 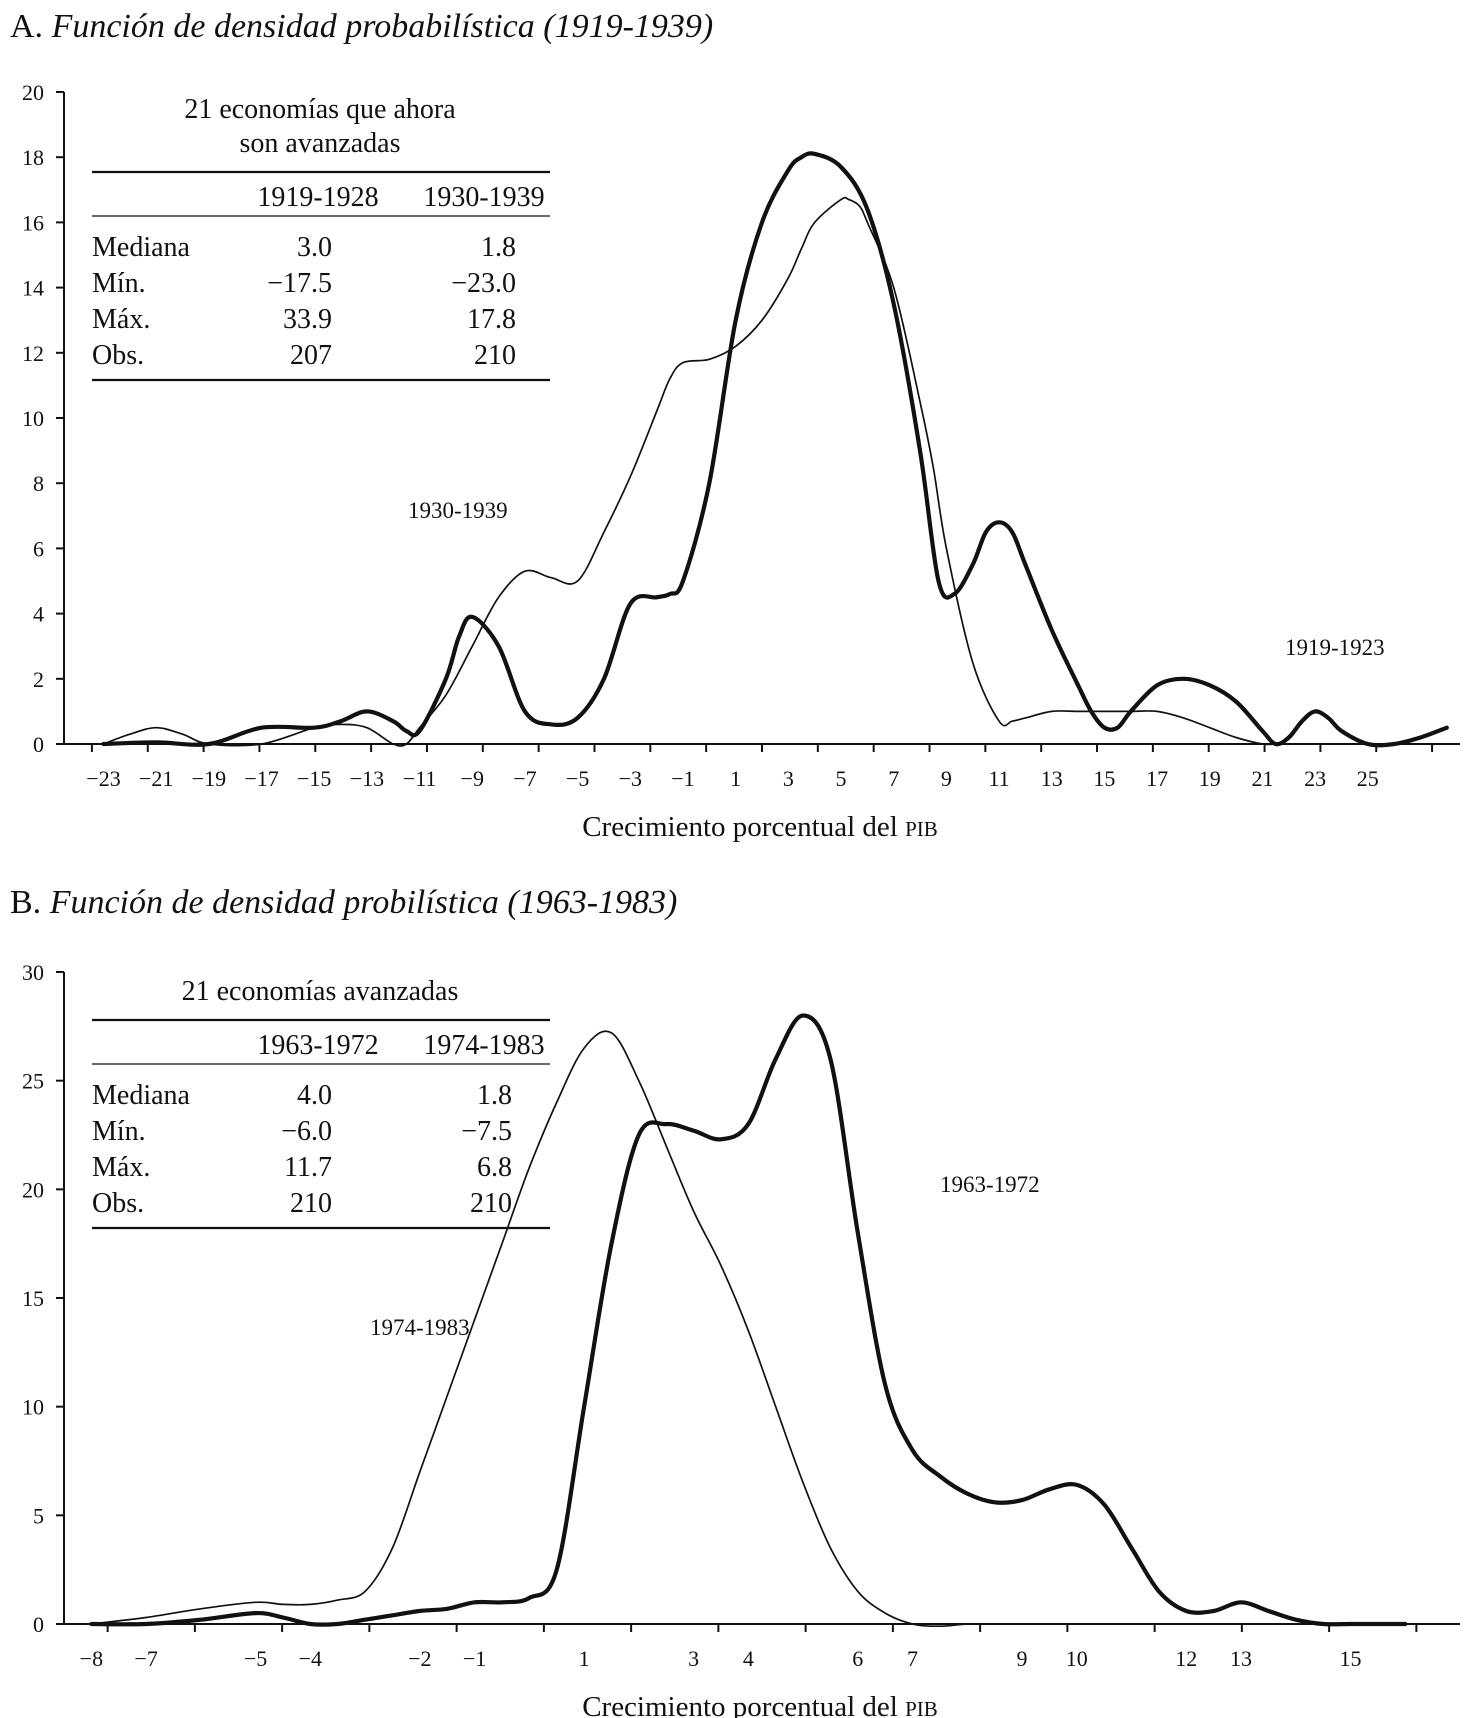 What do you see at coordinates (748, 1658) in the screenshot?
I see `chart-b-x-tick-label: 4` at bounding box center [748, 1658].